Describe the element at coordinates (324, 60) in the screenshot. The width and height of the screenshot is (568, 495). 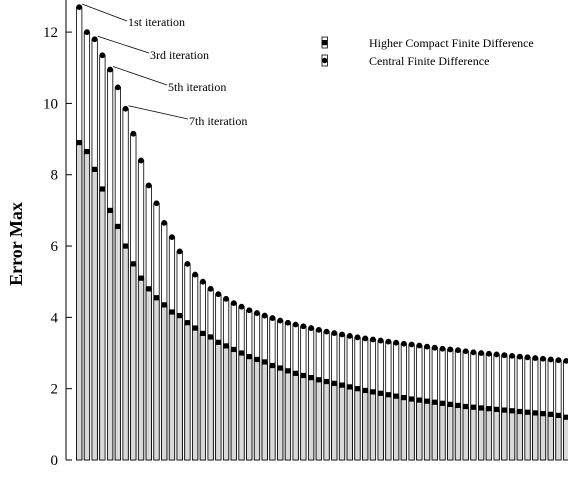
I see `legend-marker-central` at that location.